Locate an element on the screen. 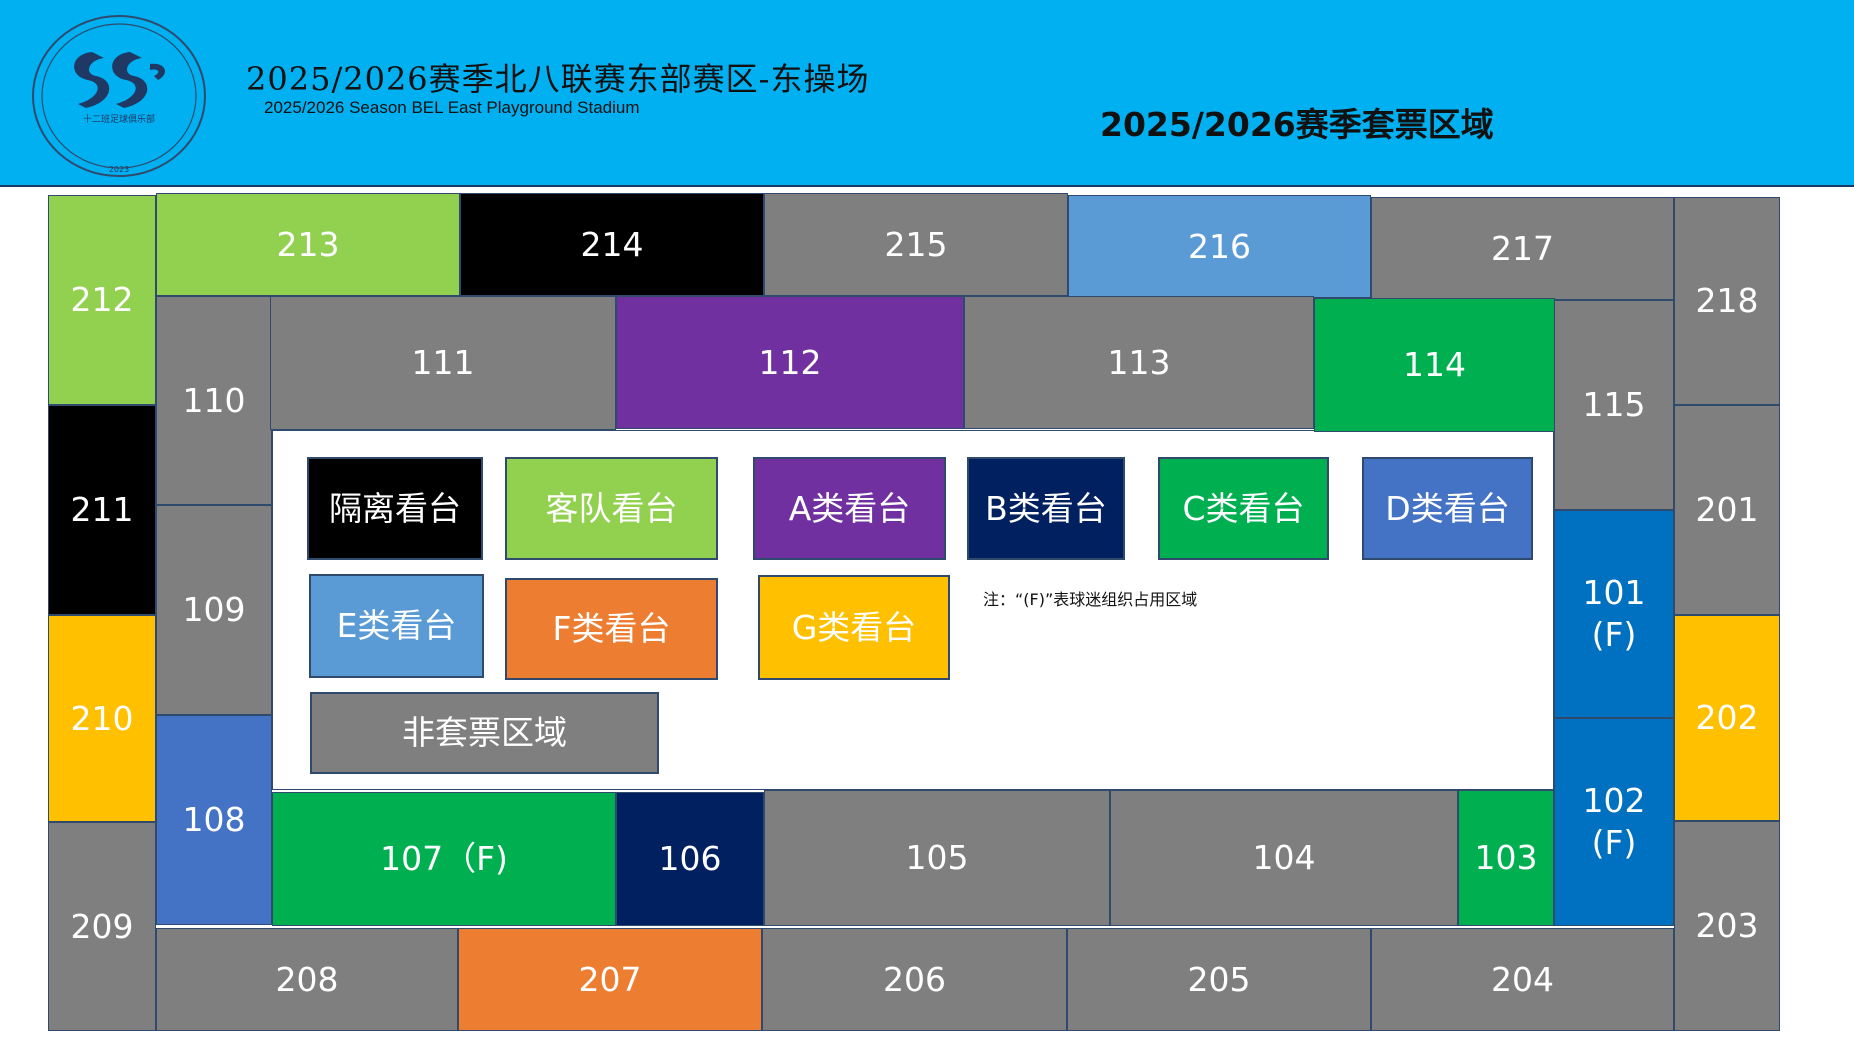  section-label: 208 is located at coordinates (307, 979).